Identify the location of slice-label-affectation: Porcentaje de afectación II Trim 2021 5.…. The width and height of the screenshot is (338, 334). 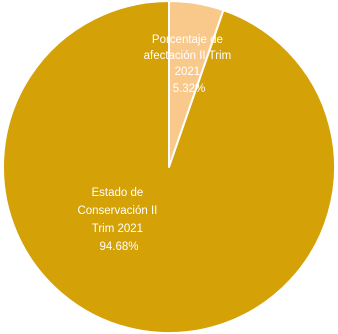
(189, 64).